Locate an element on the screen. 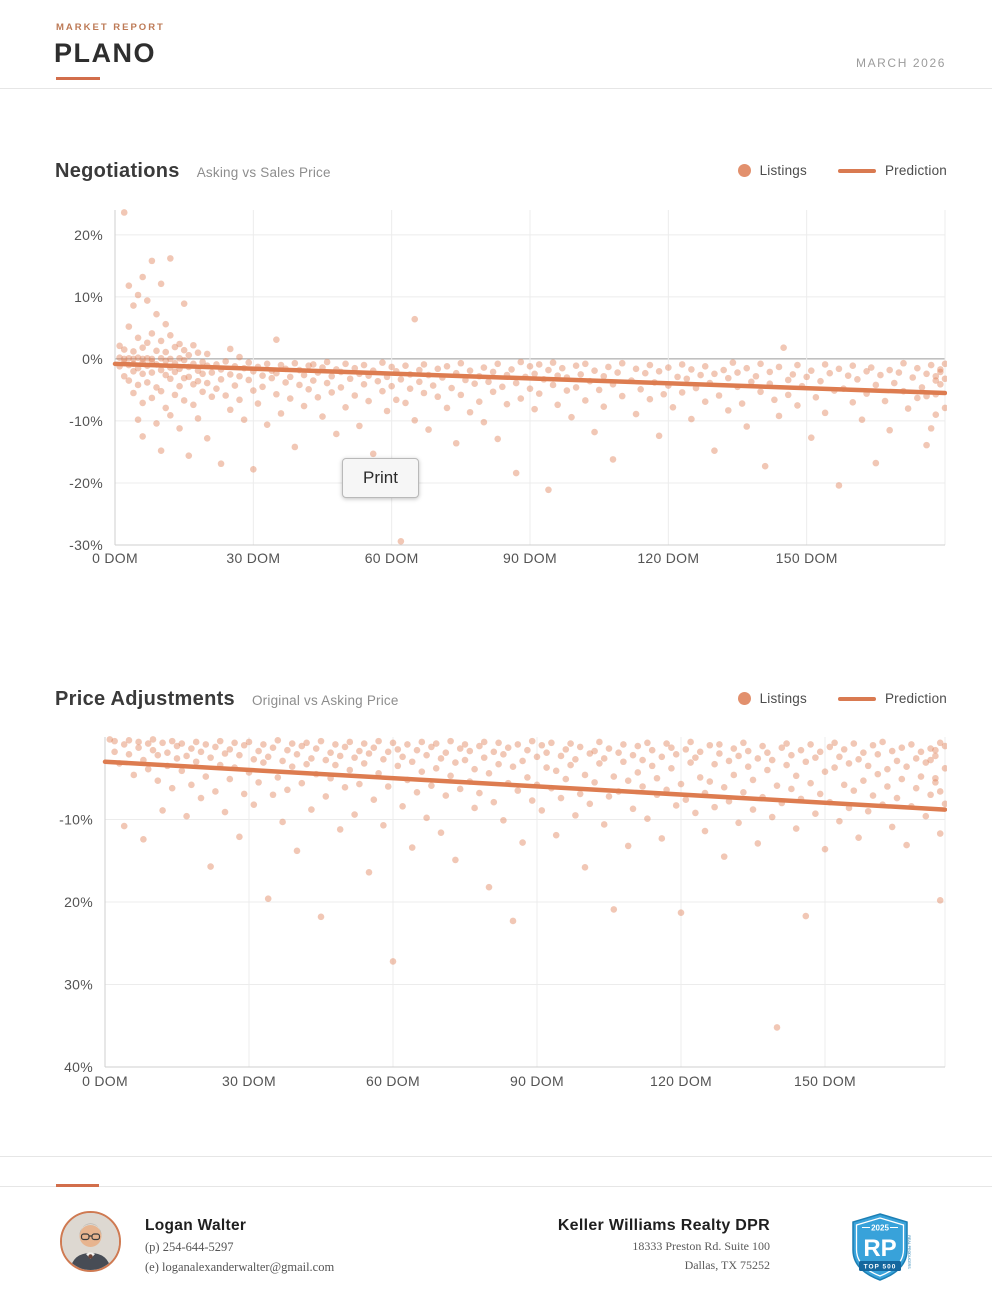 The image size is (992, 1292). svg-text: 0% is located at coordinates (92, 359).